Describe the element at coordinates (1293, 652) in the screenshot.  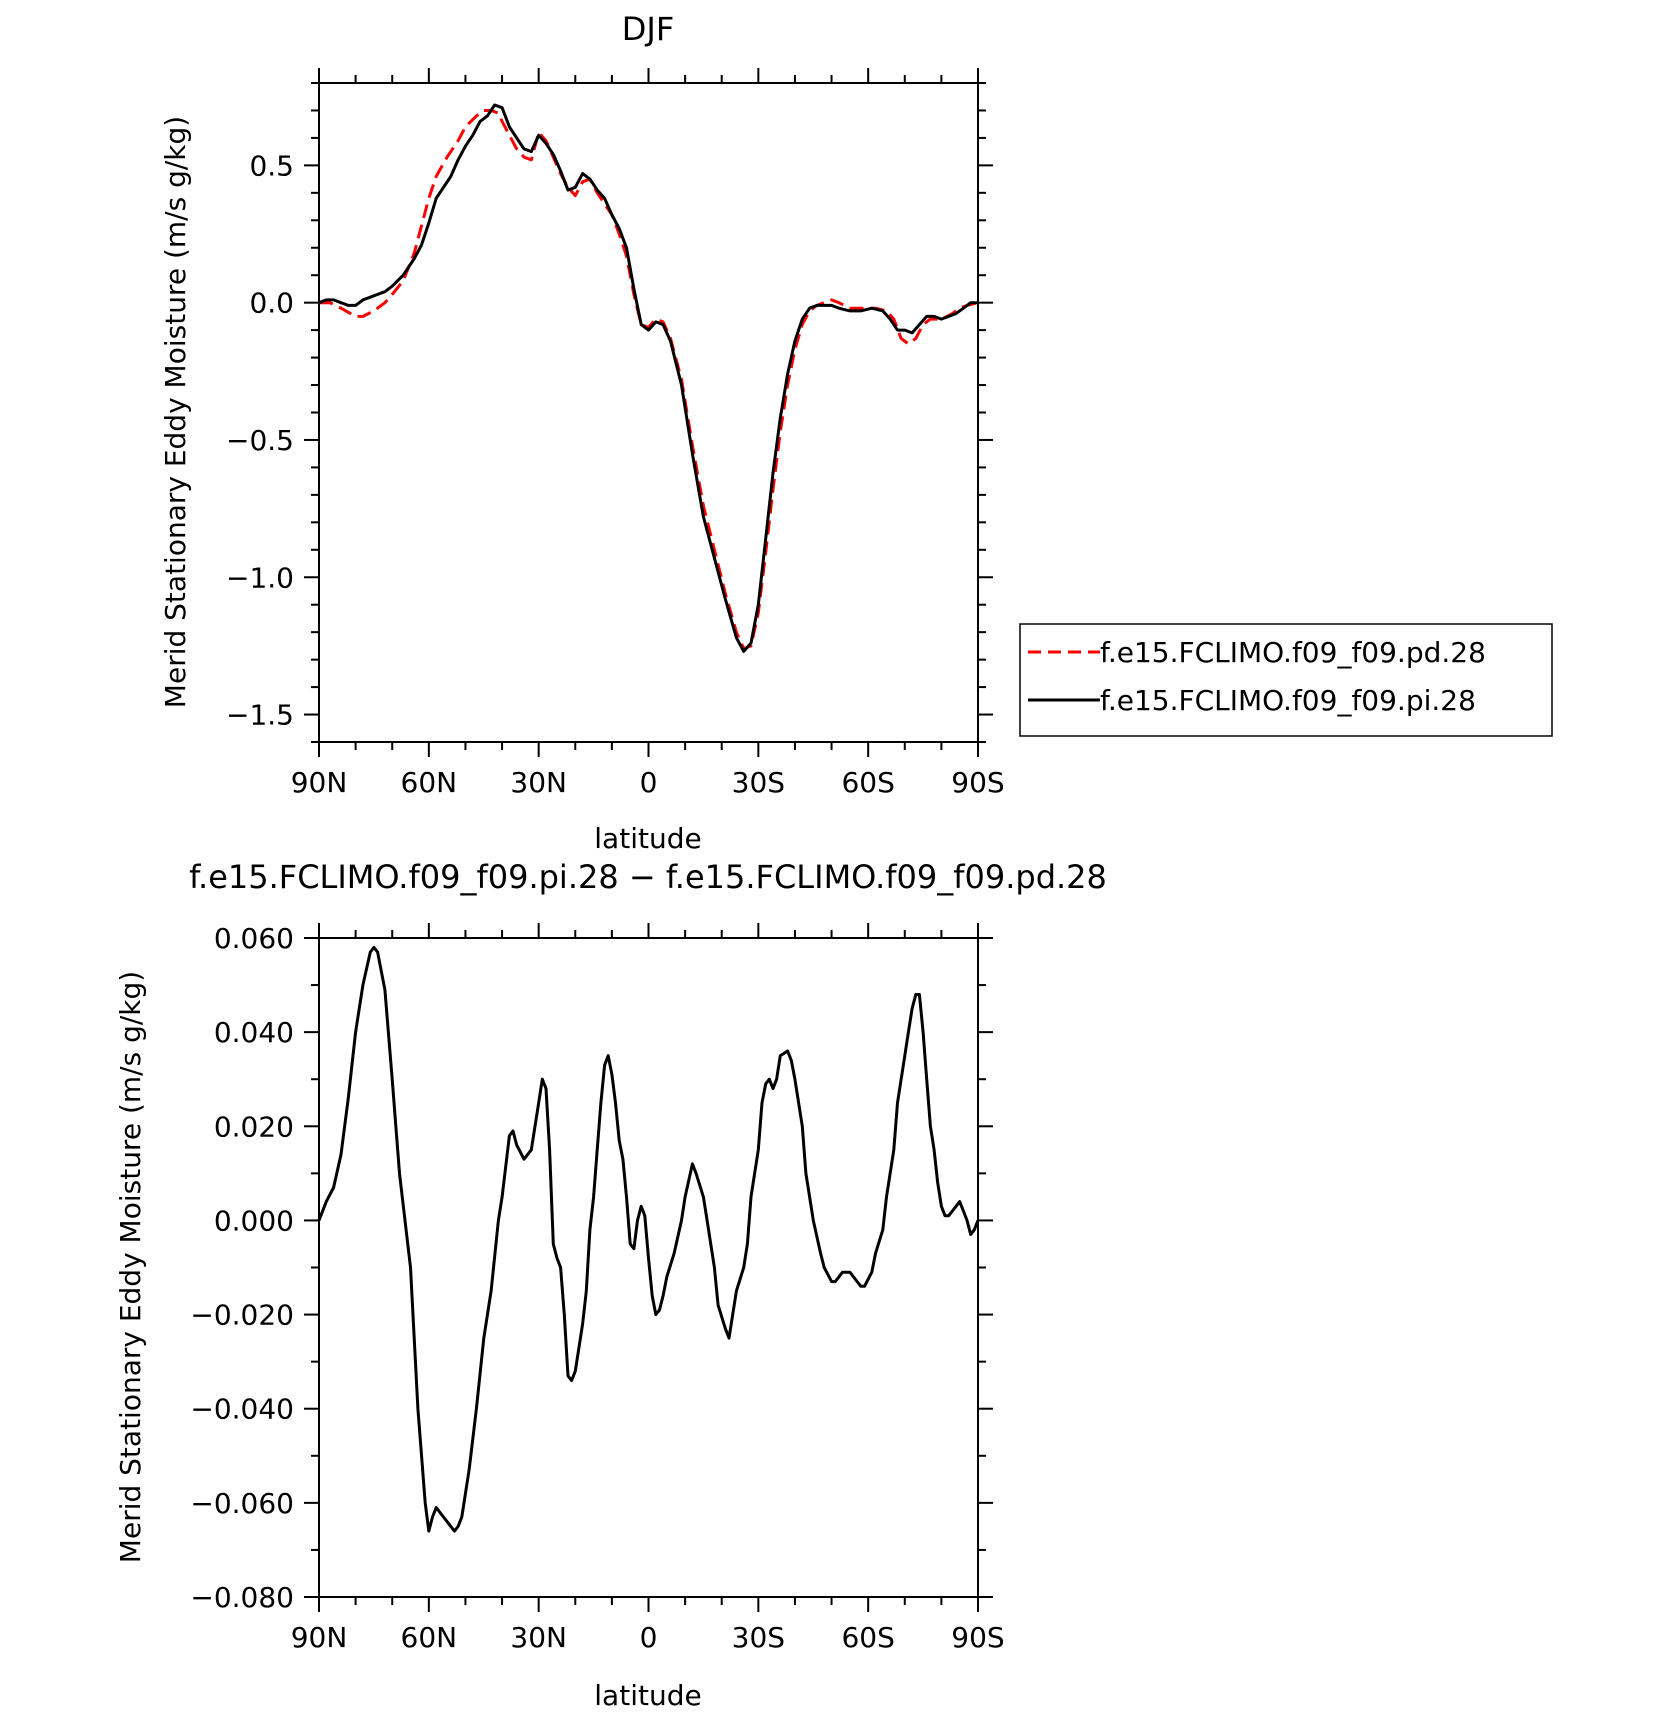
I see `legend-label-pd: f.e15.FCLIMO.f09_f09.pd.28` at that location.